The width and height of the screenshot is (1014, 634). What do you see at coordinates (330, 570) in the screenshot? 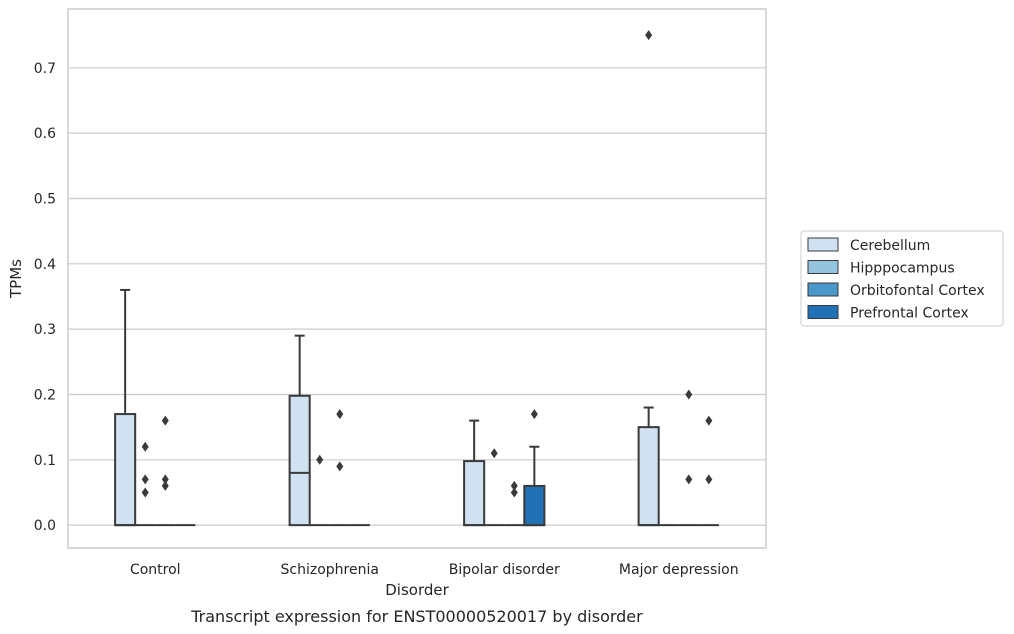
I see `x-tick-label: Schizophrenia` at bounding box center [330, 570].